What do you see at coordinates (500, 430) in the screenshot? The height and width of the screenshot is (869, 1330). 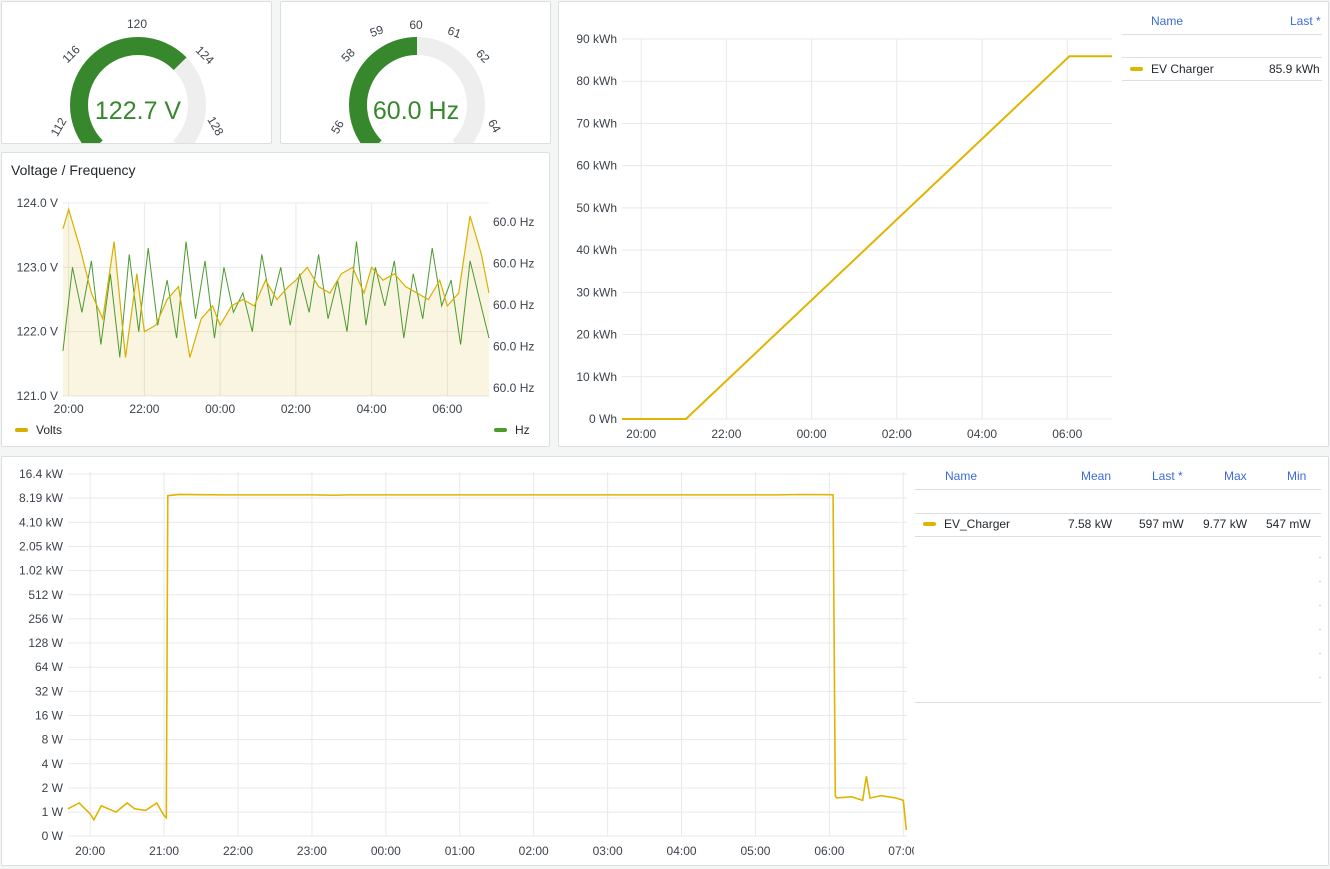 I see `legend-hz-swatch` at bounding box center [500, 430].